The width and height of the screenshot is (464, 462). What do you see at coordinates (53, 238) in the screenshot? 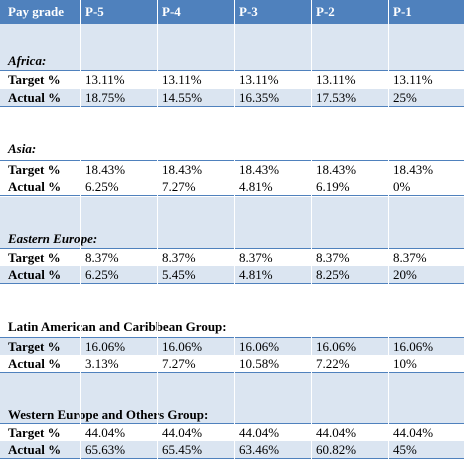
I see `region-name-eastern-europe: Eastern Europe:` at bounding box center [53, 238].